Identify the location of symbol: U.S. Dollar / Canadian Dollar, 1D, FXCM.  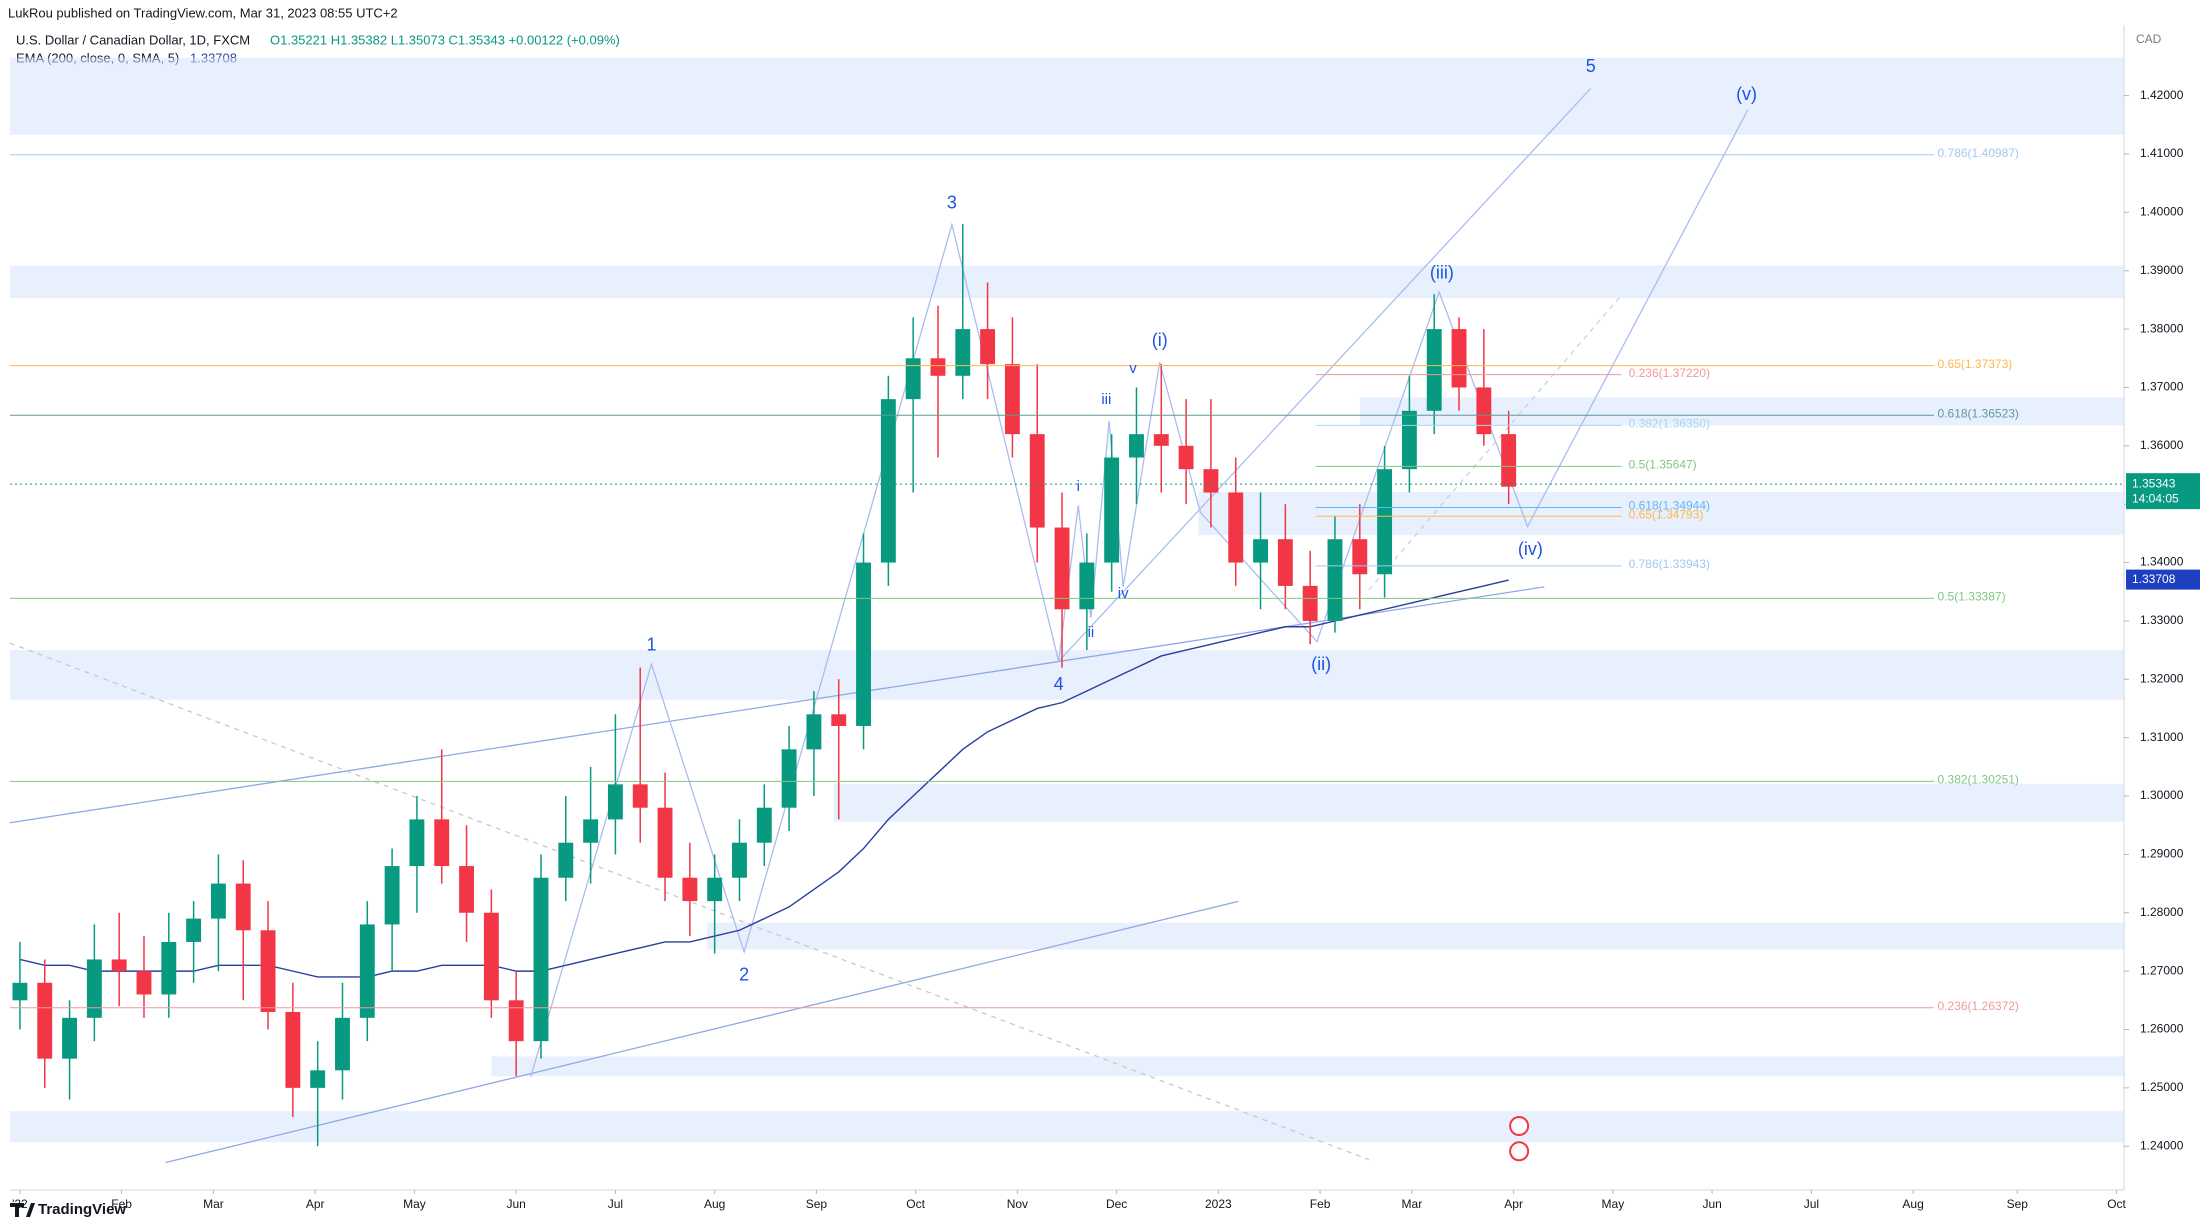
(133, 39).